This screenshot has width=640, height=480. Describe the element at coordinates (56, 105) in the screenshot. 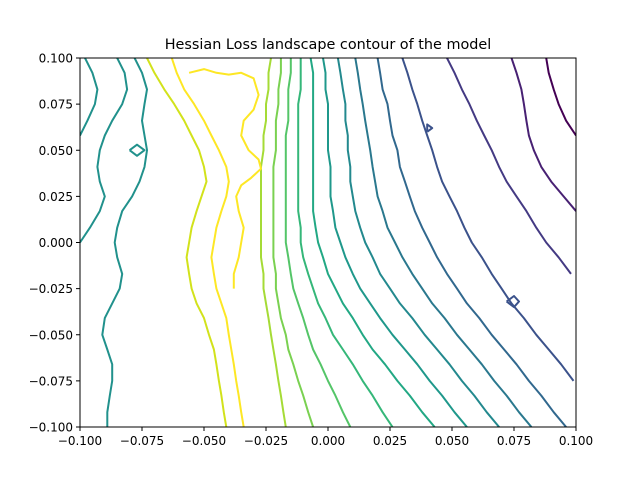

I see `y-tick-label: 0.075` at that location.